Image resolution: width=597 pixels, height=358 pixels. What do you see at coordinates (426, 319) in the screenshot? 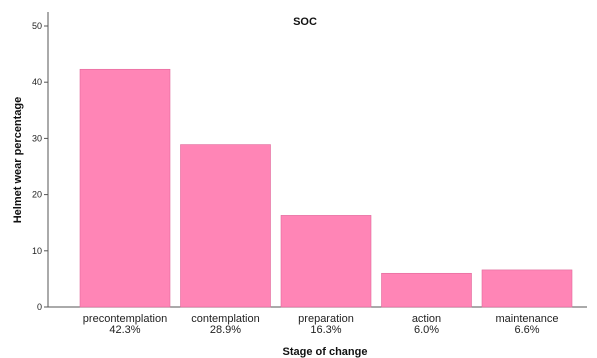
I see `category-label: action` at bounding box center [426, 319].